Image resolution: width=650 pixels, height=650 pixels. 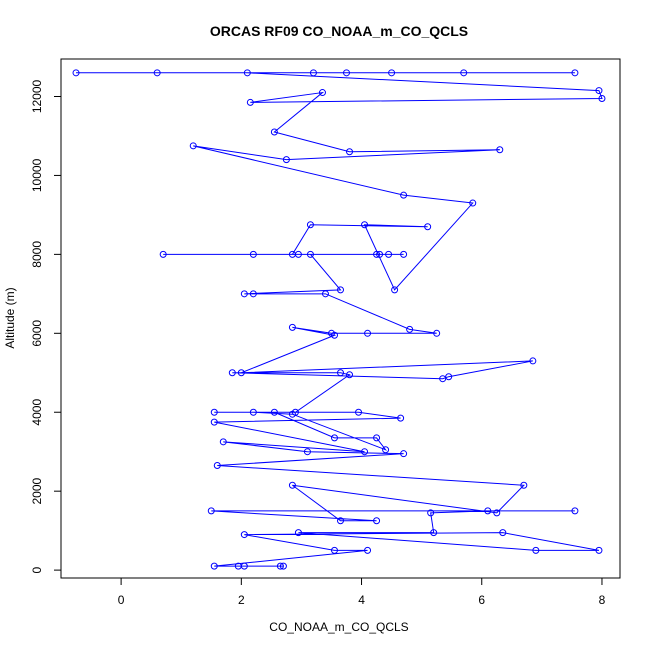 What do you see at coordinates (37, 333) in the screenshot?
I see `y-tick-label: 6000` at bounding box center [37, 333].